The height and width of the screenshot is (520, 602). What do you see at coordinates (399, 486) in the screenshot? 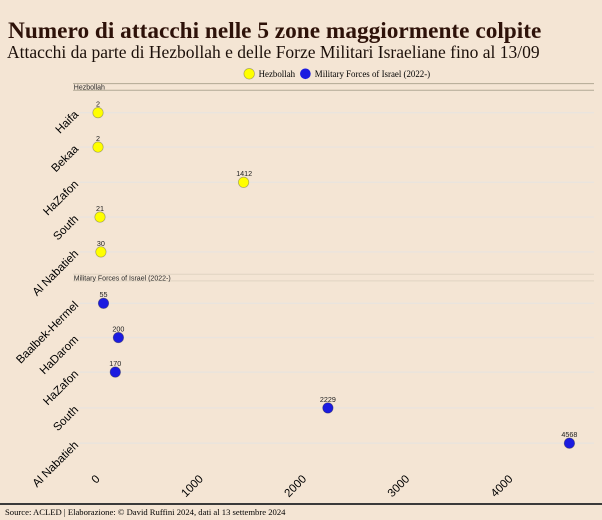
I see `svg-text: 3000` at bounding box center [399, 486].